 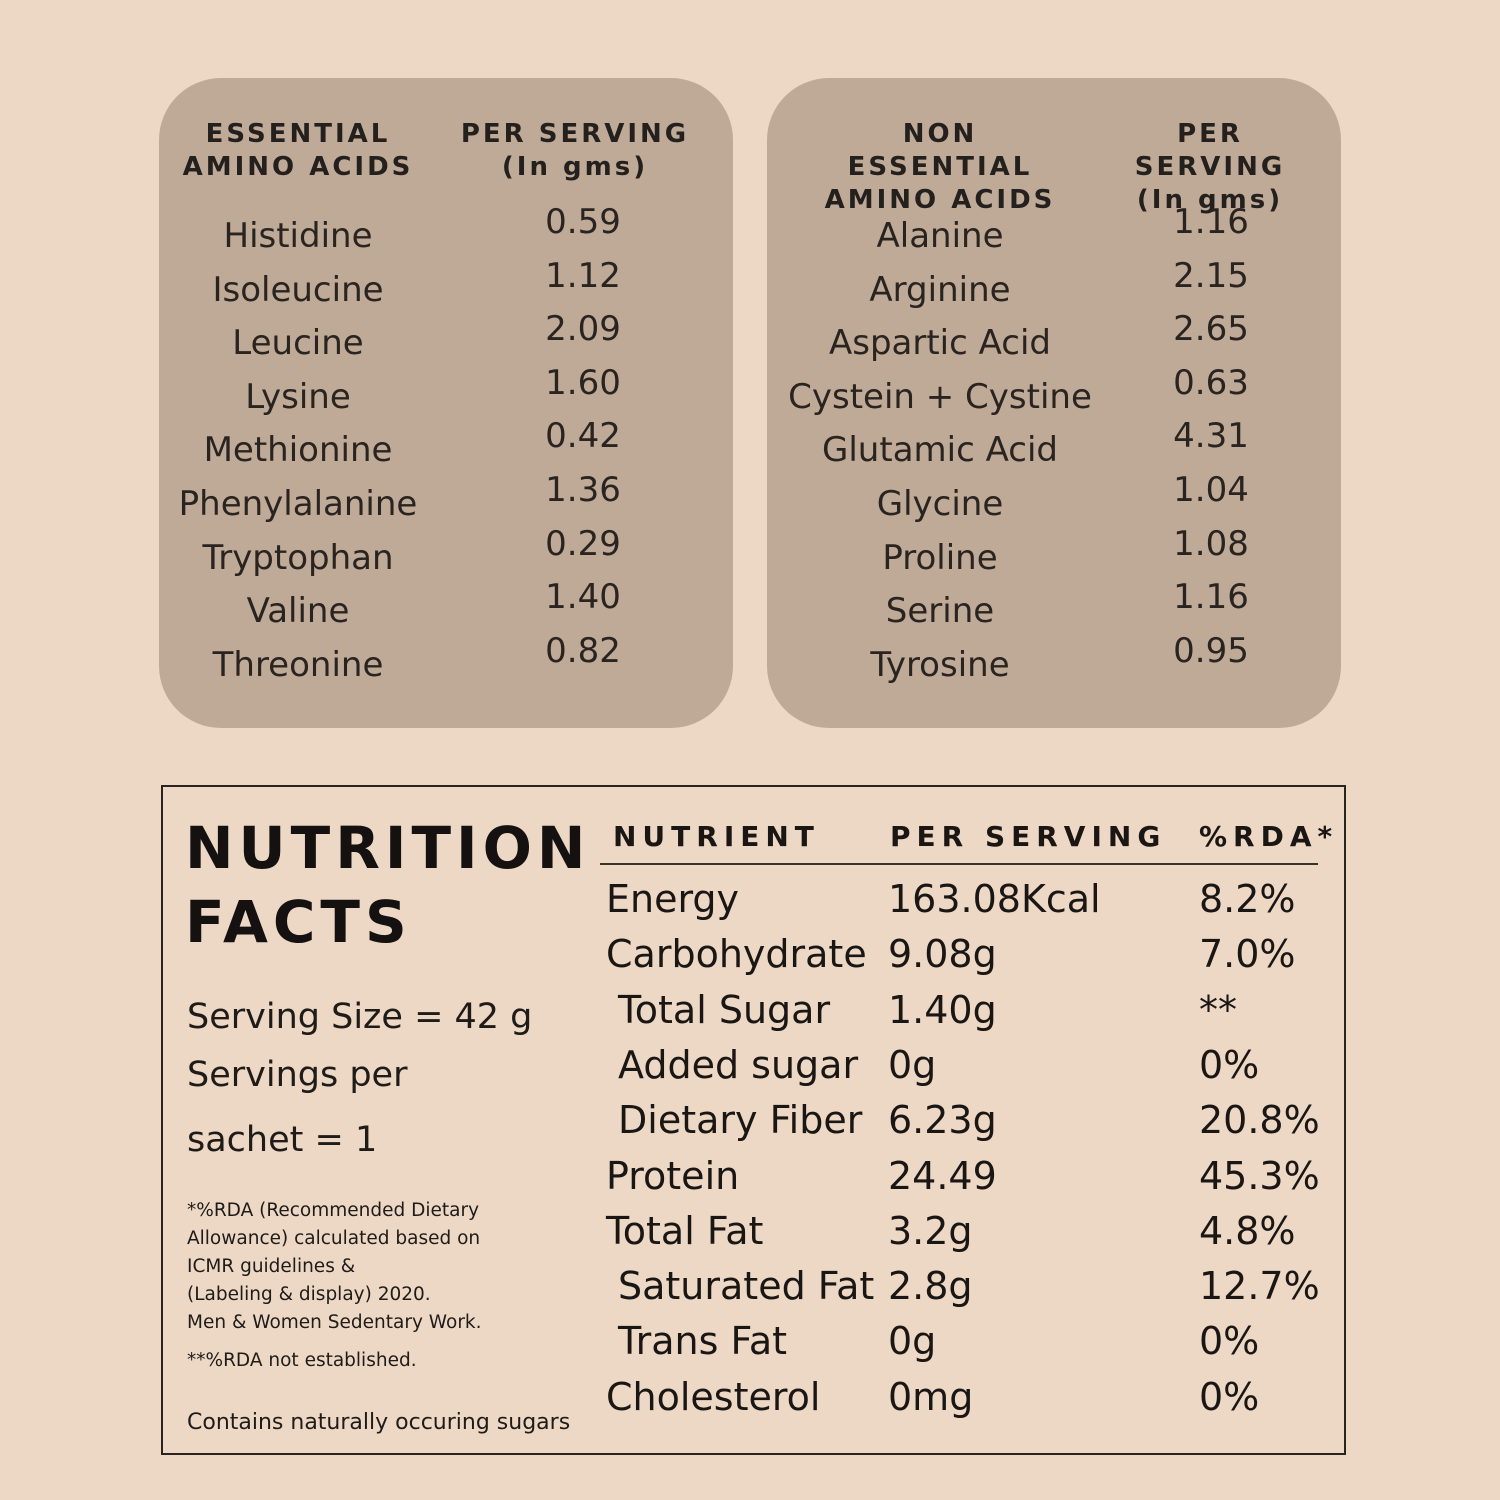 I want to click on nutrient-row: Energy 163.08Kcal 8.2%, so click(x=753, y=902).